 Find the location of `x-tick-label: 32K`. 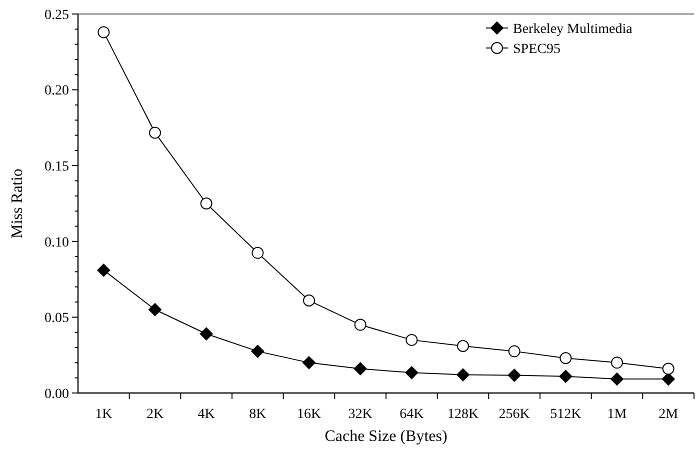

x-tick-label: 32K is located at coordinates (360, 414).